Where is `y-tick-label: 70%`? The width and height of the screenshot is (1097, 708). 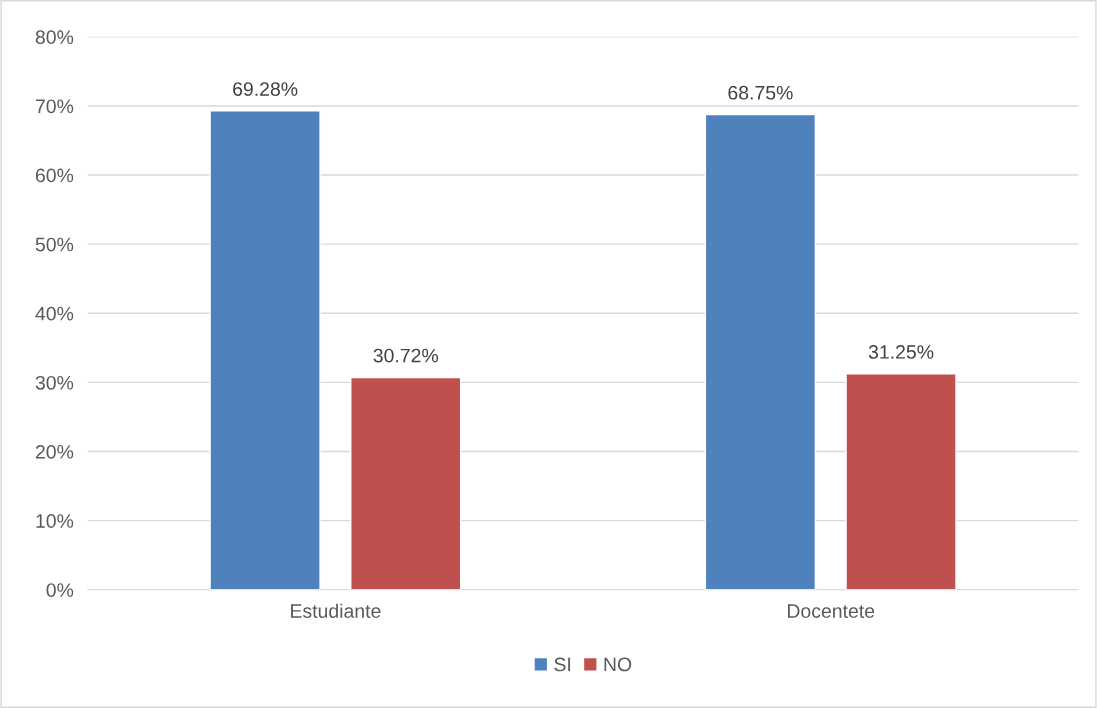 y-tick-label: 70% is located at coordinates (54, 106).